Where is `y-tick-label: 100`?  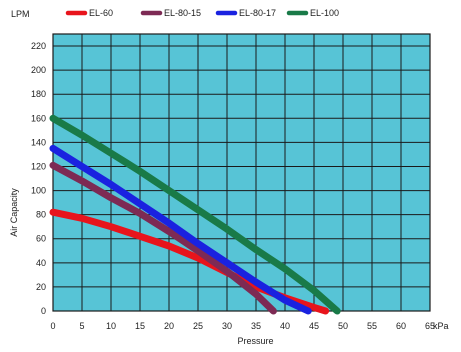
y-tick-label: 100 is located at coordinates (38, 191).